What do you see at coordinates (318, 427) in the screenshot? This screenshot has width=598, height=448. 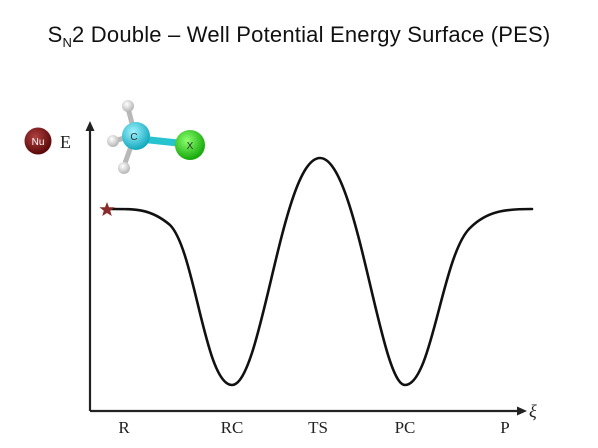 I see `x-tick-label-ts: TS` at bounding box center [318, 427].